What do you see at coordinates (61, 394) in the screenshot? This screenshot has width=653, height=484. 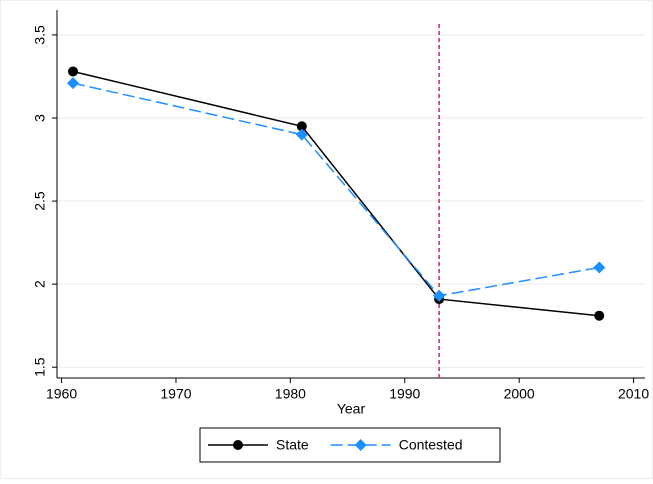 I see `x-tick-label: 1960` at bounding box center [61, 394].